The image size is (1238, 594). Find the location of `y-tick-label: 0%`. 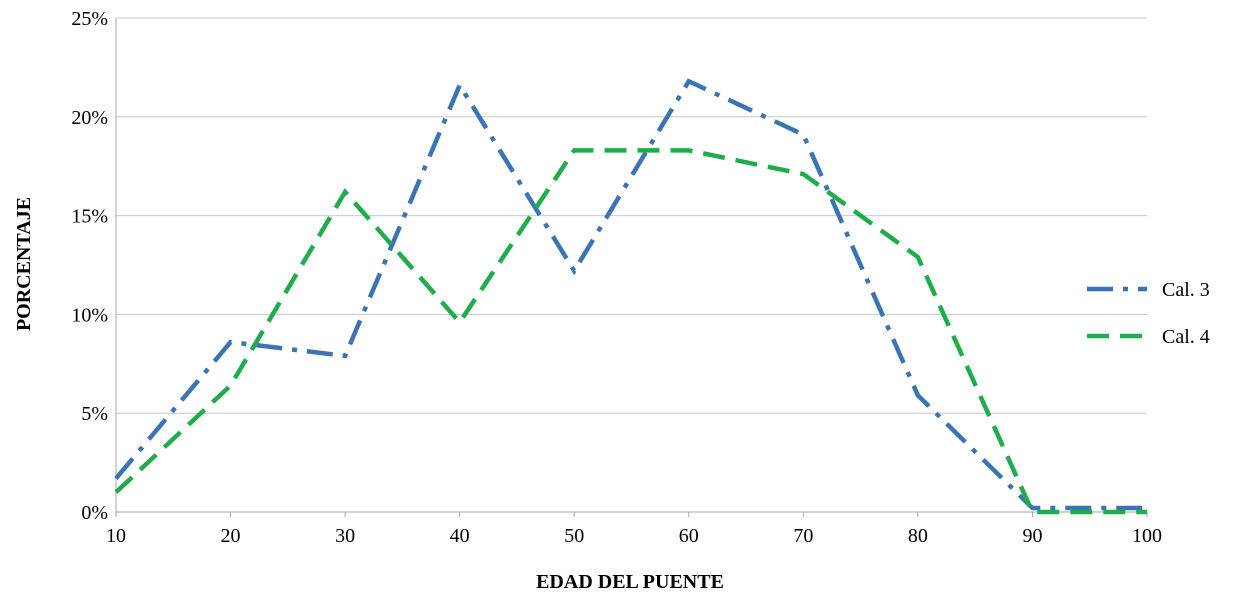

y-tick-label: 0% is located at coordinates (94, 513).